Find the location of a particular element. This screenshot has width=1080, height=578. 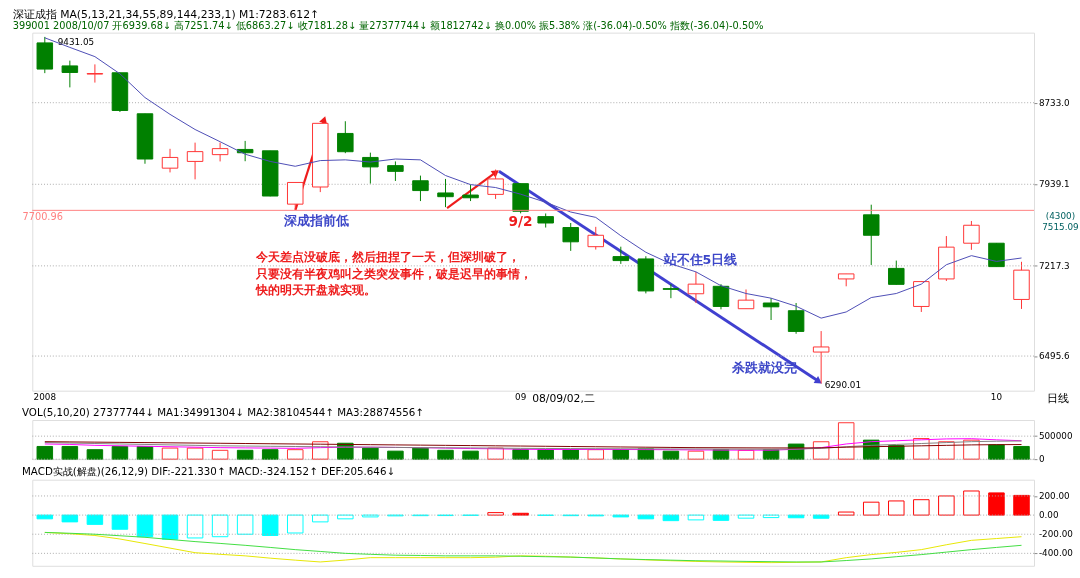

y-tick-label: 7217.3 is located at coordinates (1054, 265).